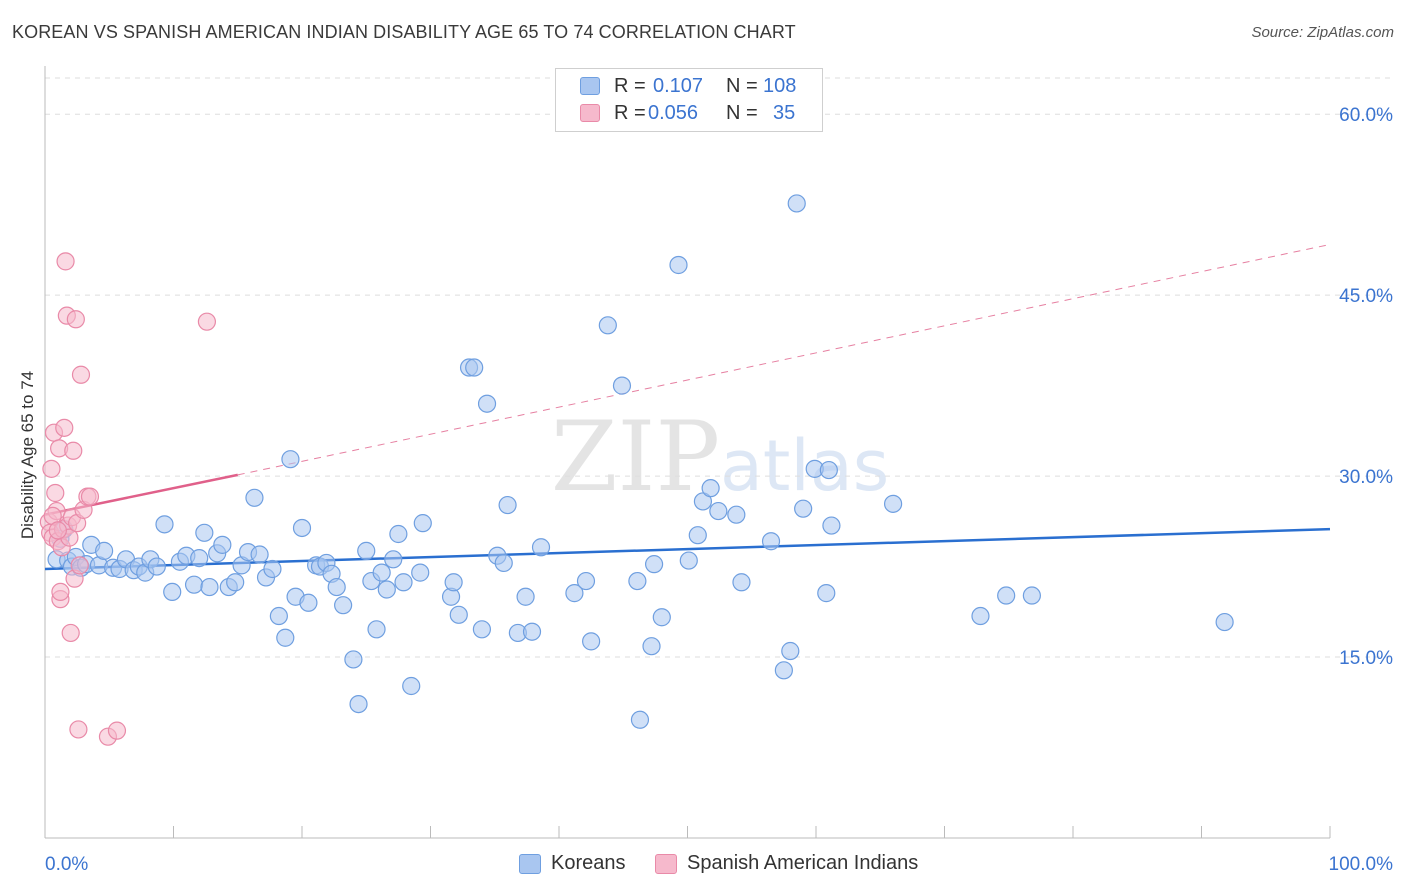  I want to click on y-tick-label: 15.0%, so click(1366, 658).